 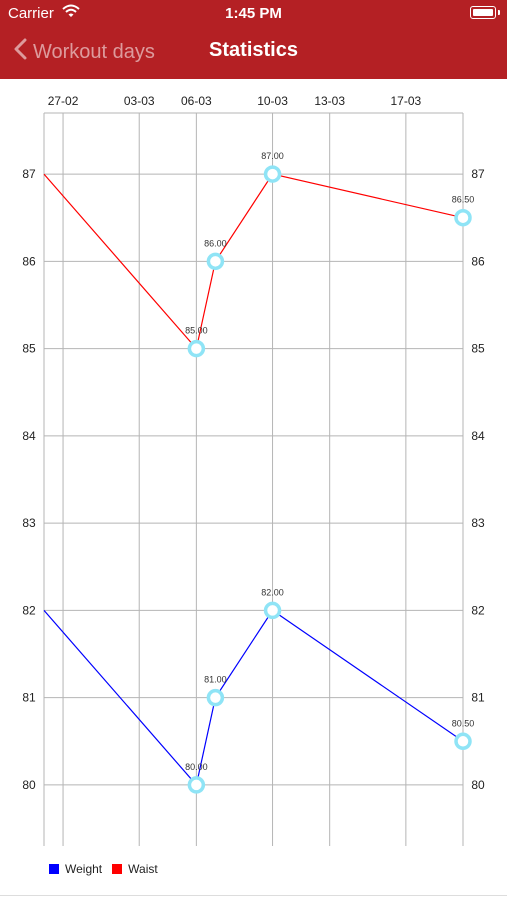 What do you see at coordinates (29, 610) in the screenshot?
I see `y-tick-label-left: 82` at bounding box center [29, 610].